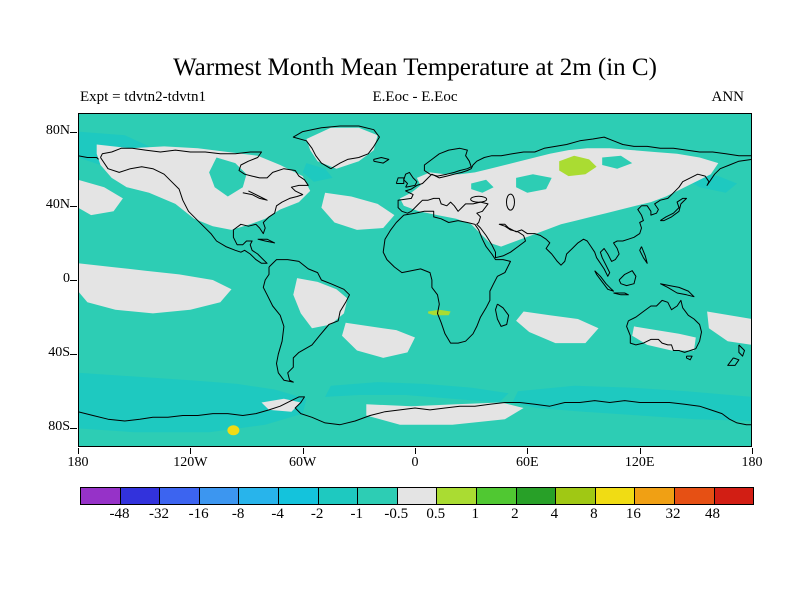  I want to click on x-tick-label: 120E, so click(639, 462).